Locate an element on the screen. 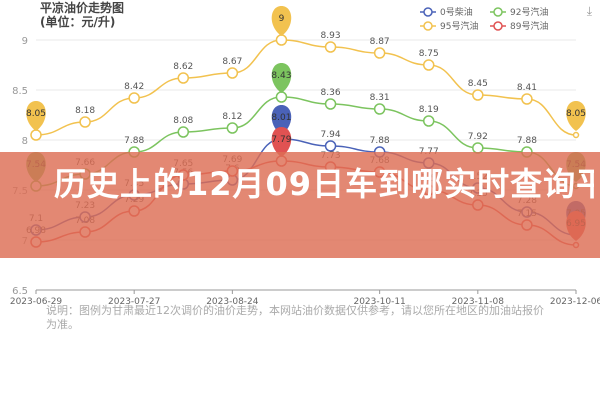  y-tick-label: 9 is located at coordinates (25, 41).